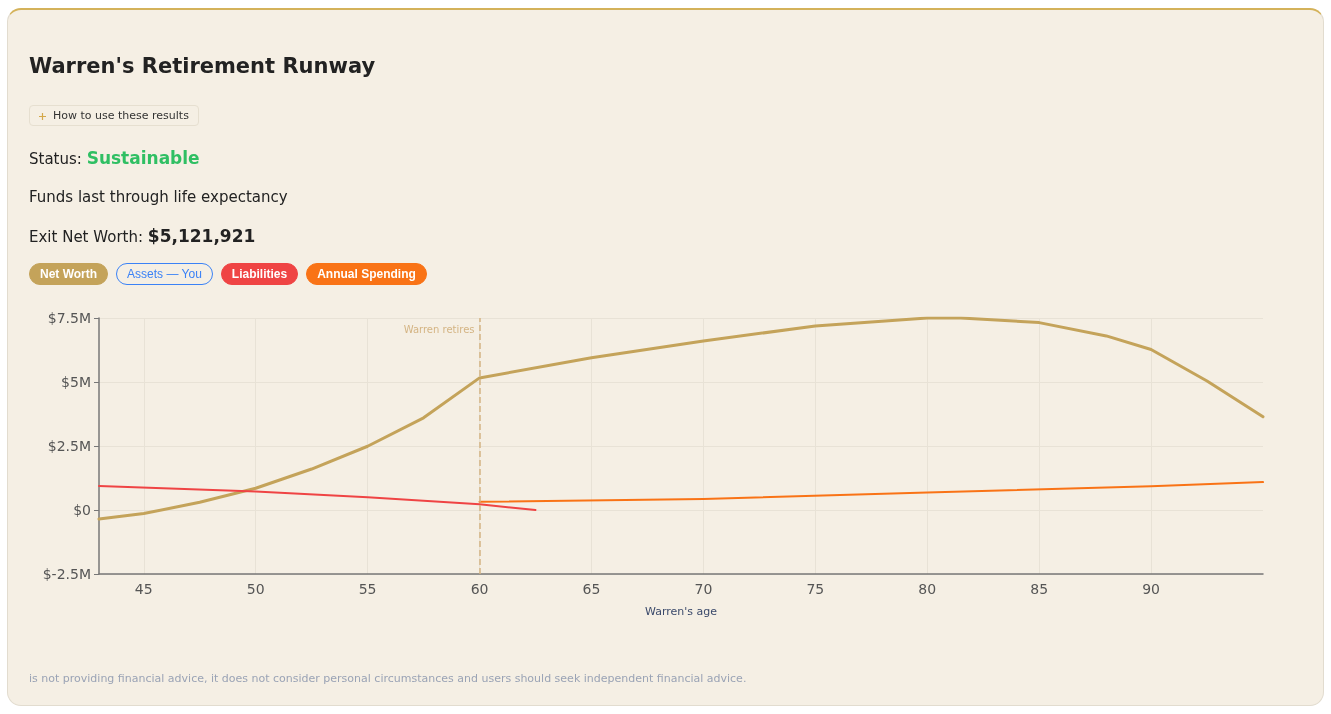 The height and width of the screenshot is (714, 1331). Describe the element at coordinates (681, 611) in the screenshot. I see `x-axis-title: Warren's age` at that location.